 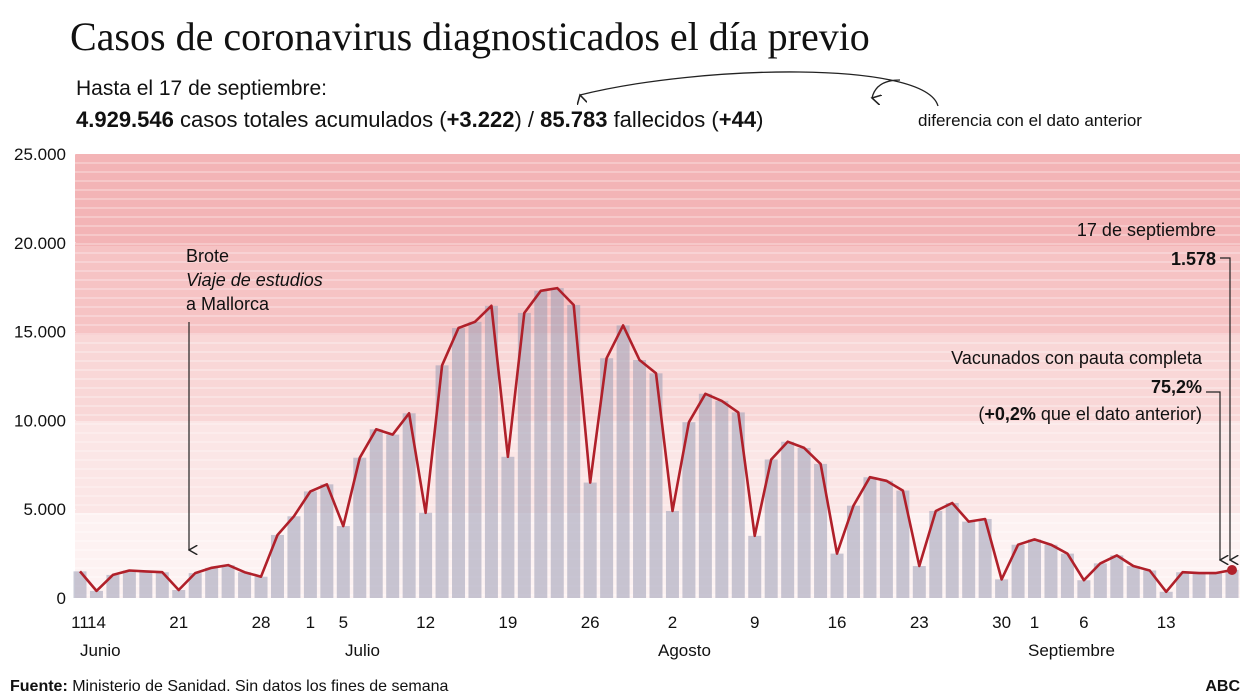 What do you see at coordinates (1001, 622) in the screenshot?
I see `x-tick-label: 30` at bounding box center [1001, 622].